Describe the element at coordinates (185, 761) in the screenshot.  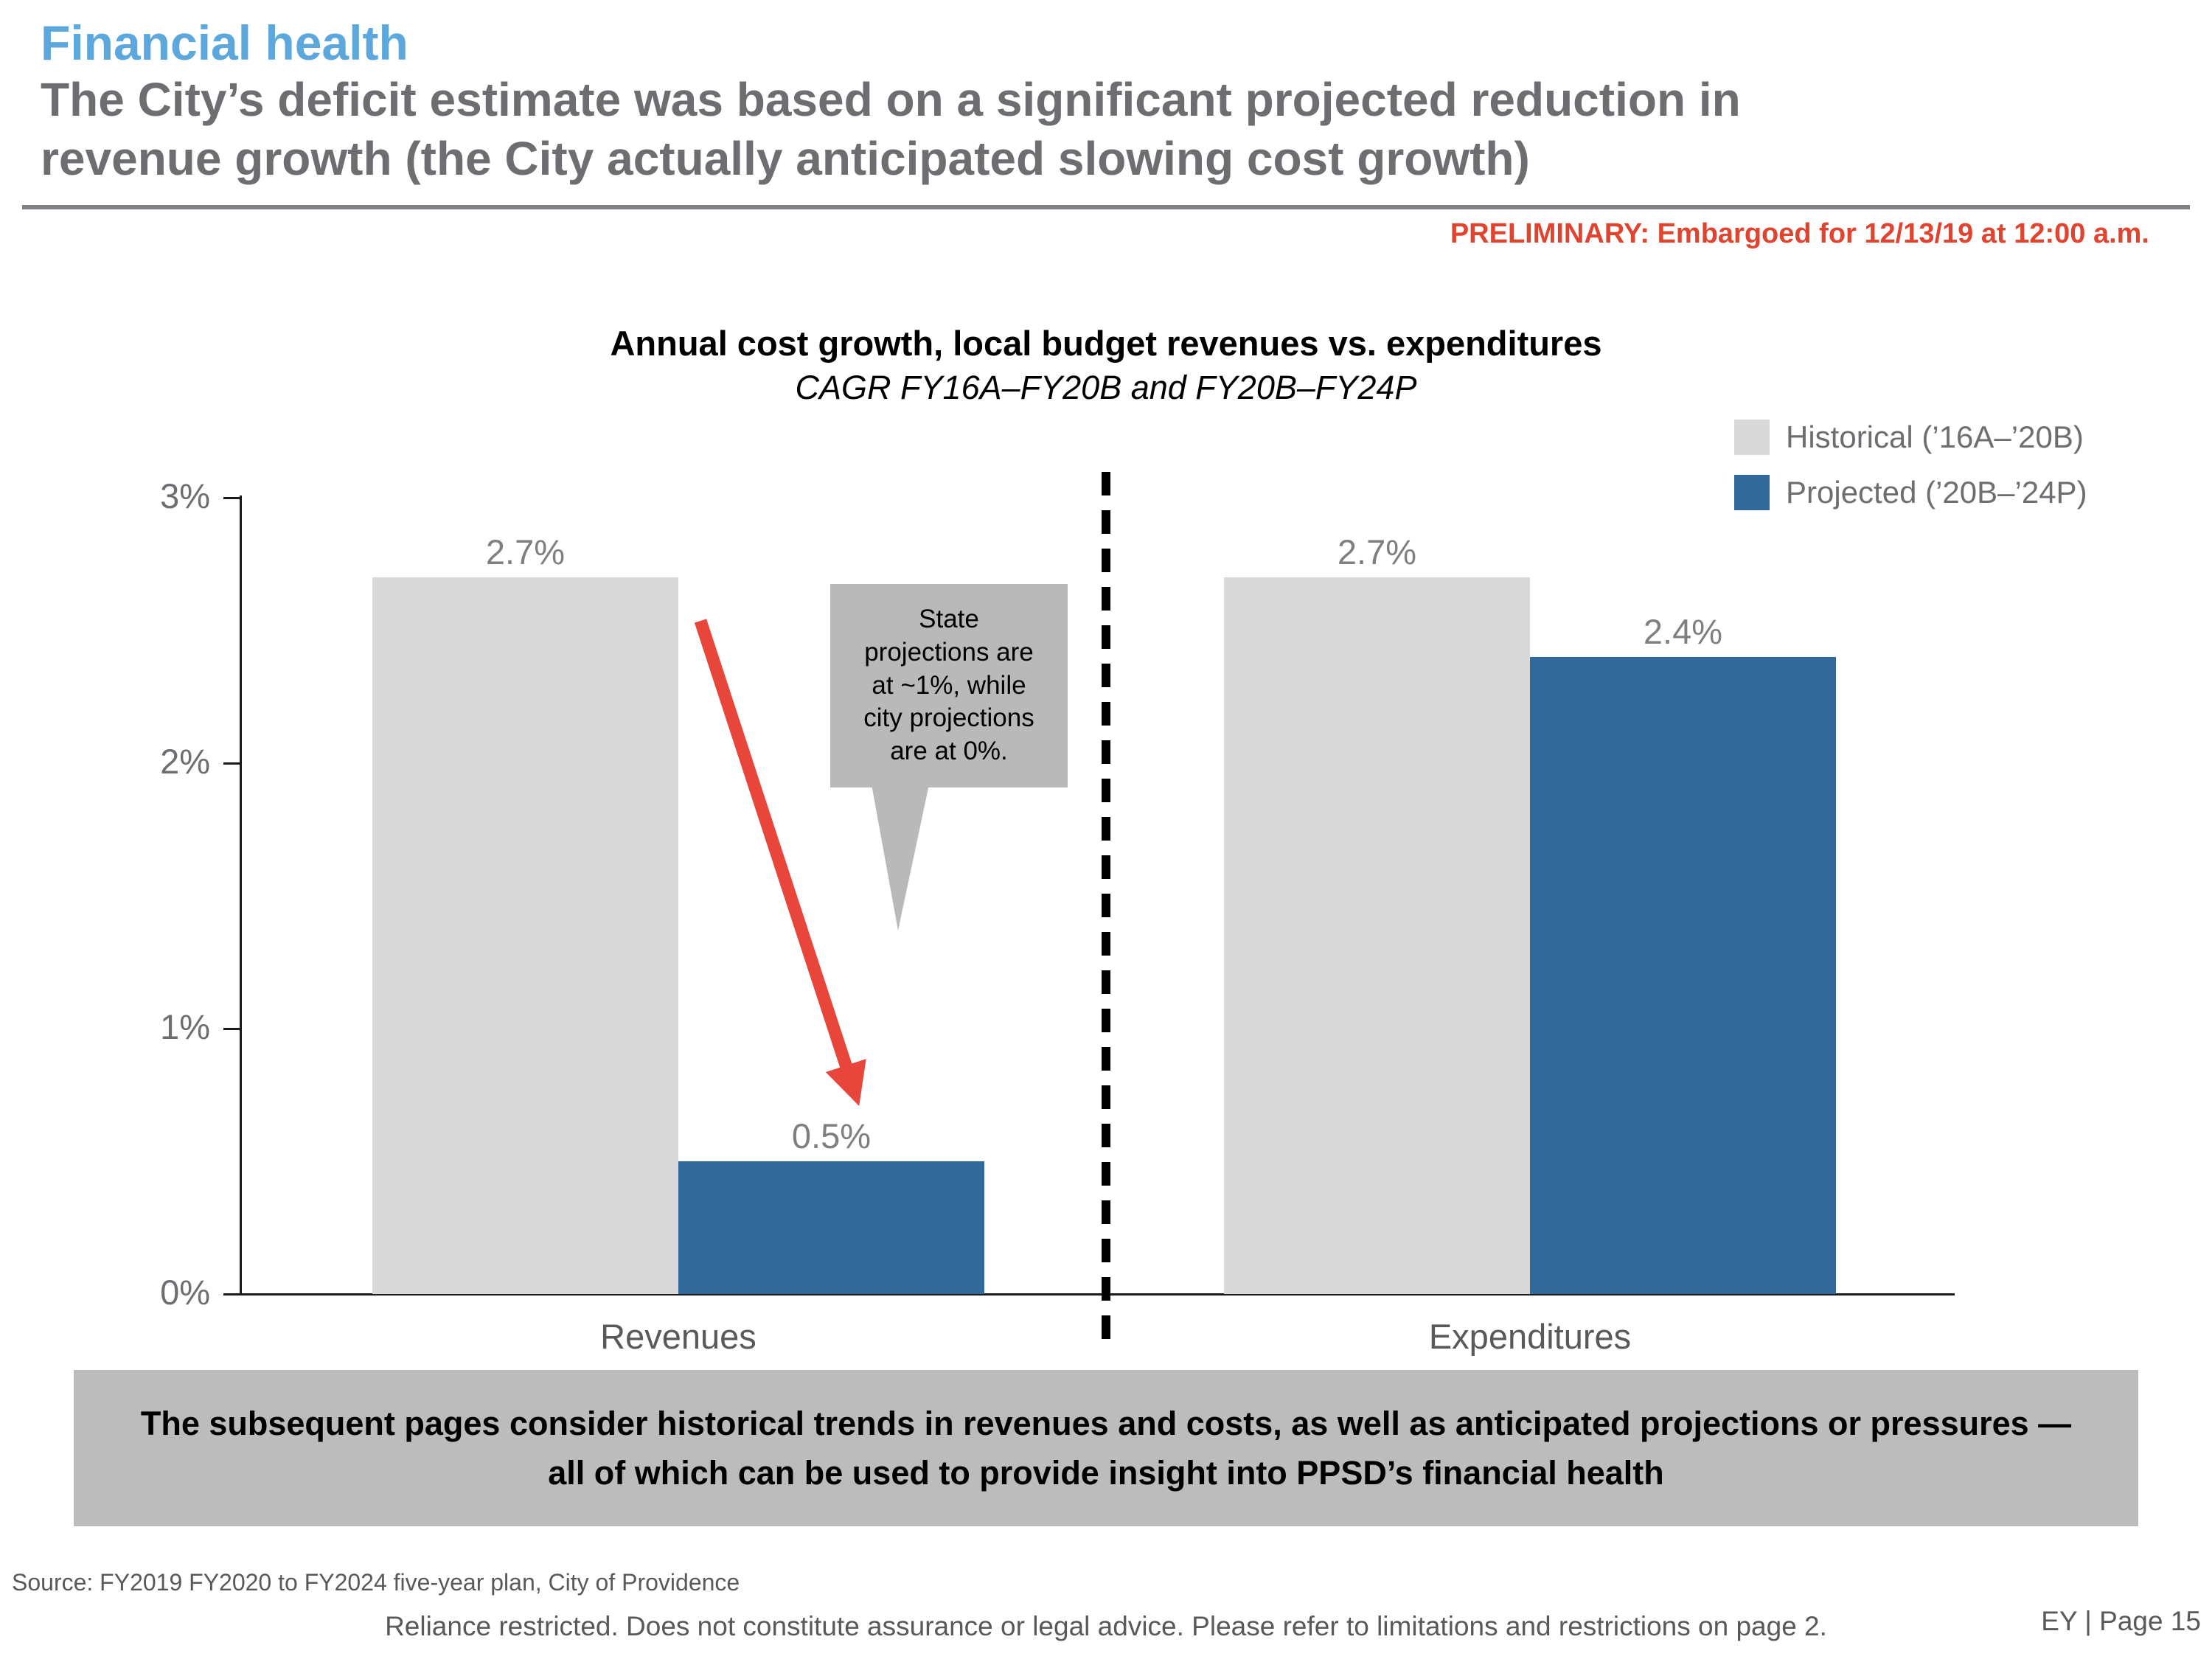
I see `y-axis-tick-label: 2%` at that location.